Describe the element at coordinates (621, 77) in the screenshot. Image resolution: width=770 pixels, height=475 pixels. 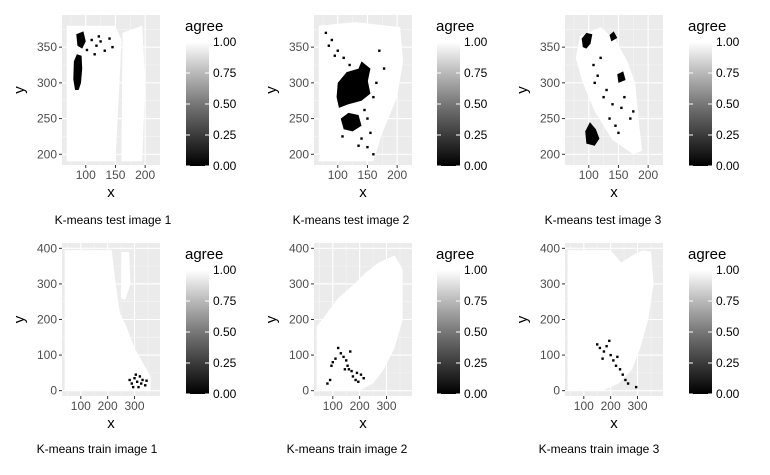
I see `disagree-region` at that location.